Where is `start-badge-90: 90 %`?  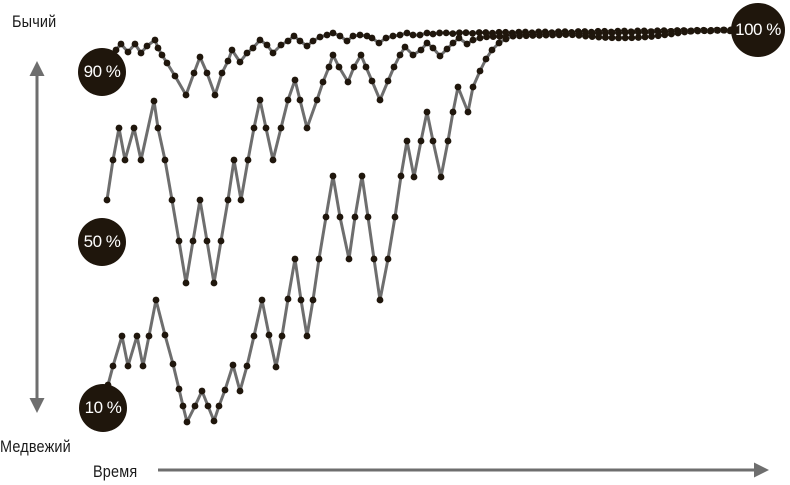 start-badge-90: 90 % is located at coordinates (102, 72).